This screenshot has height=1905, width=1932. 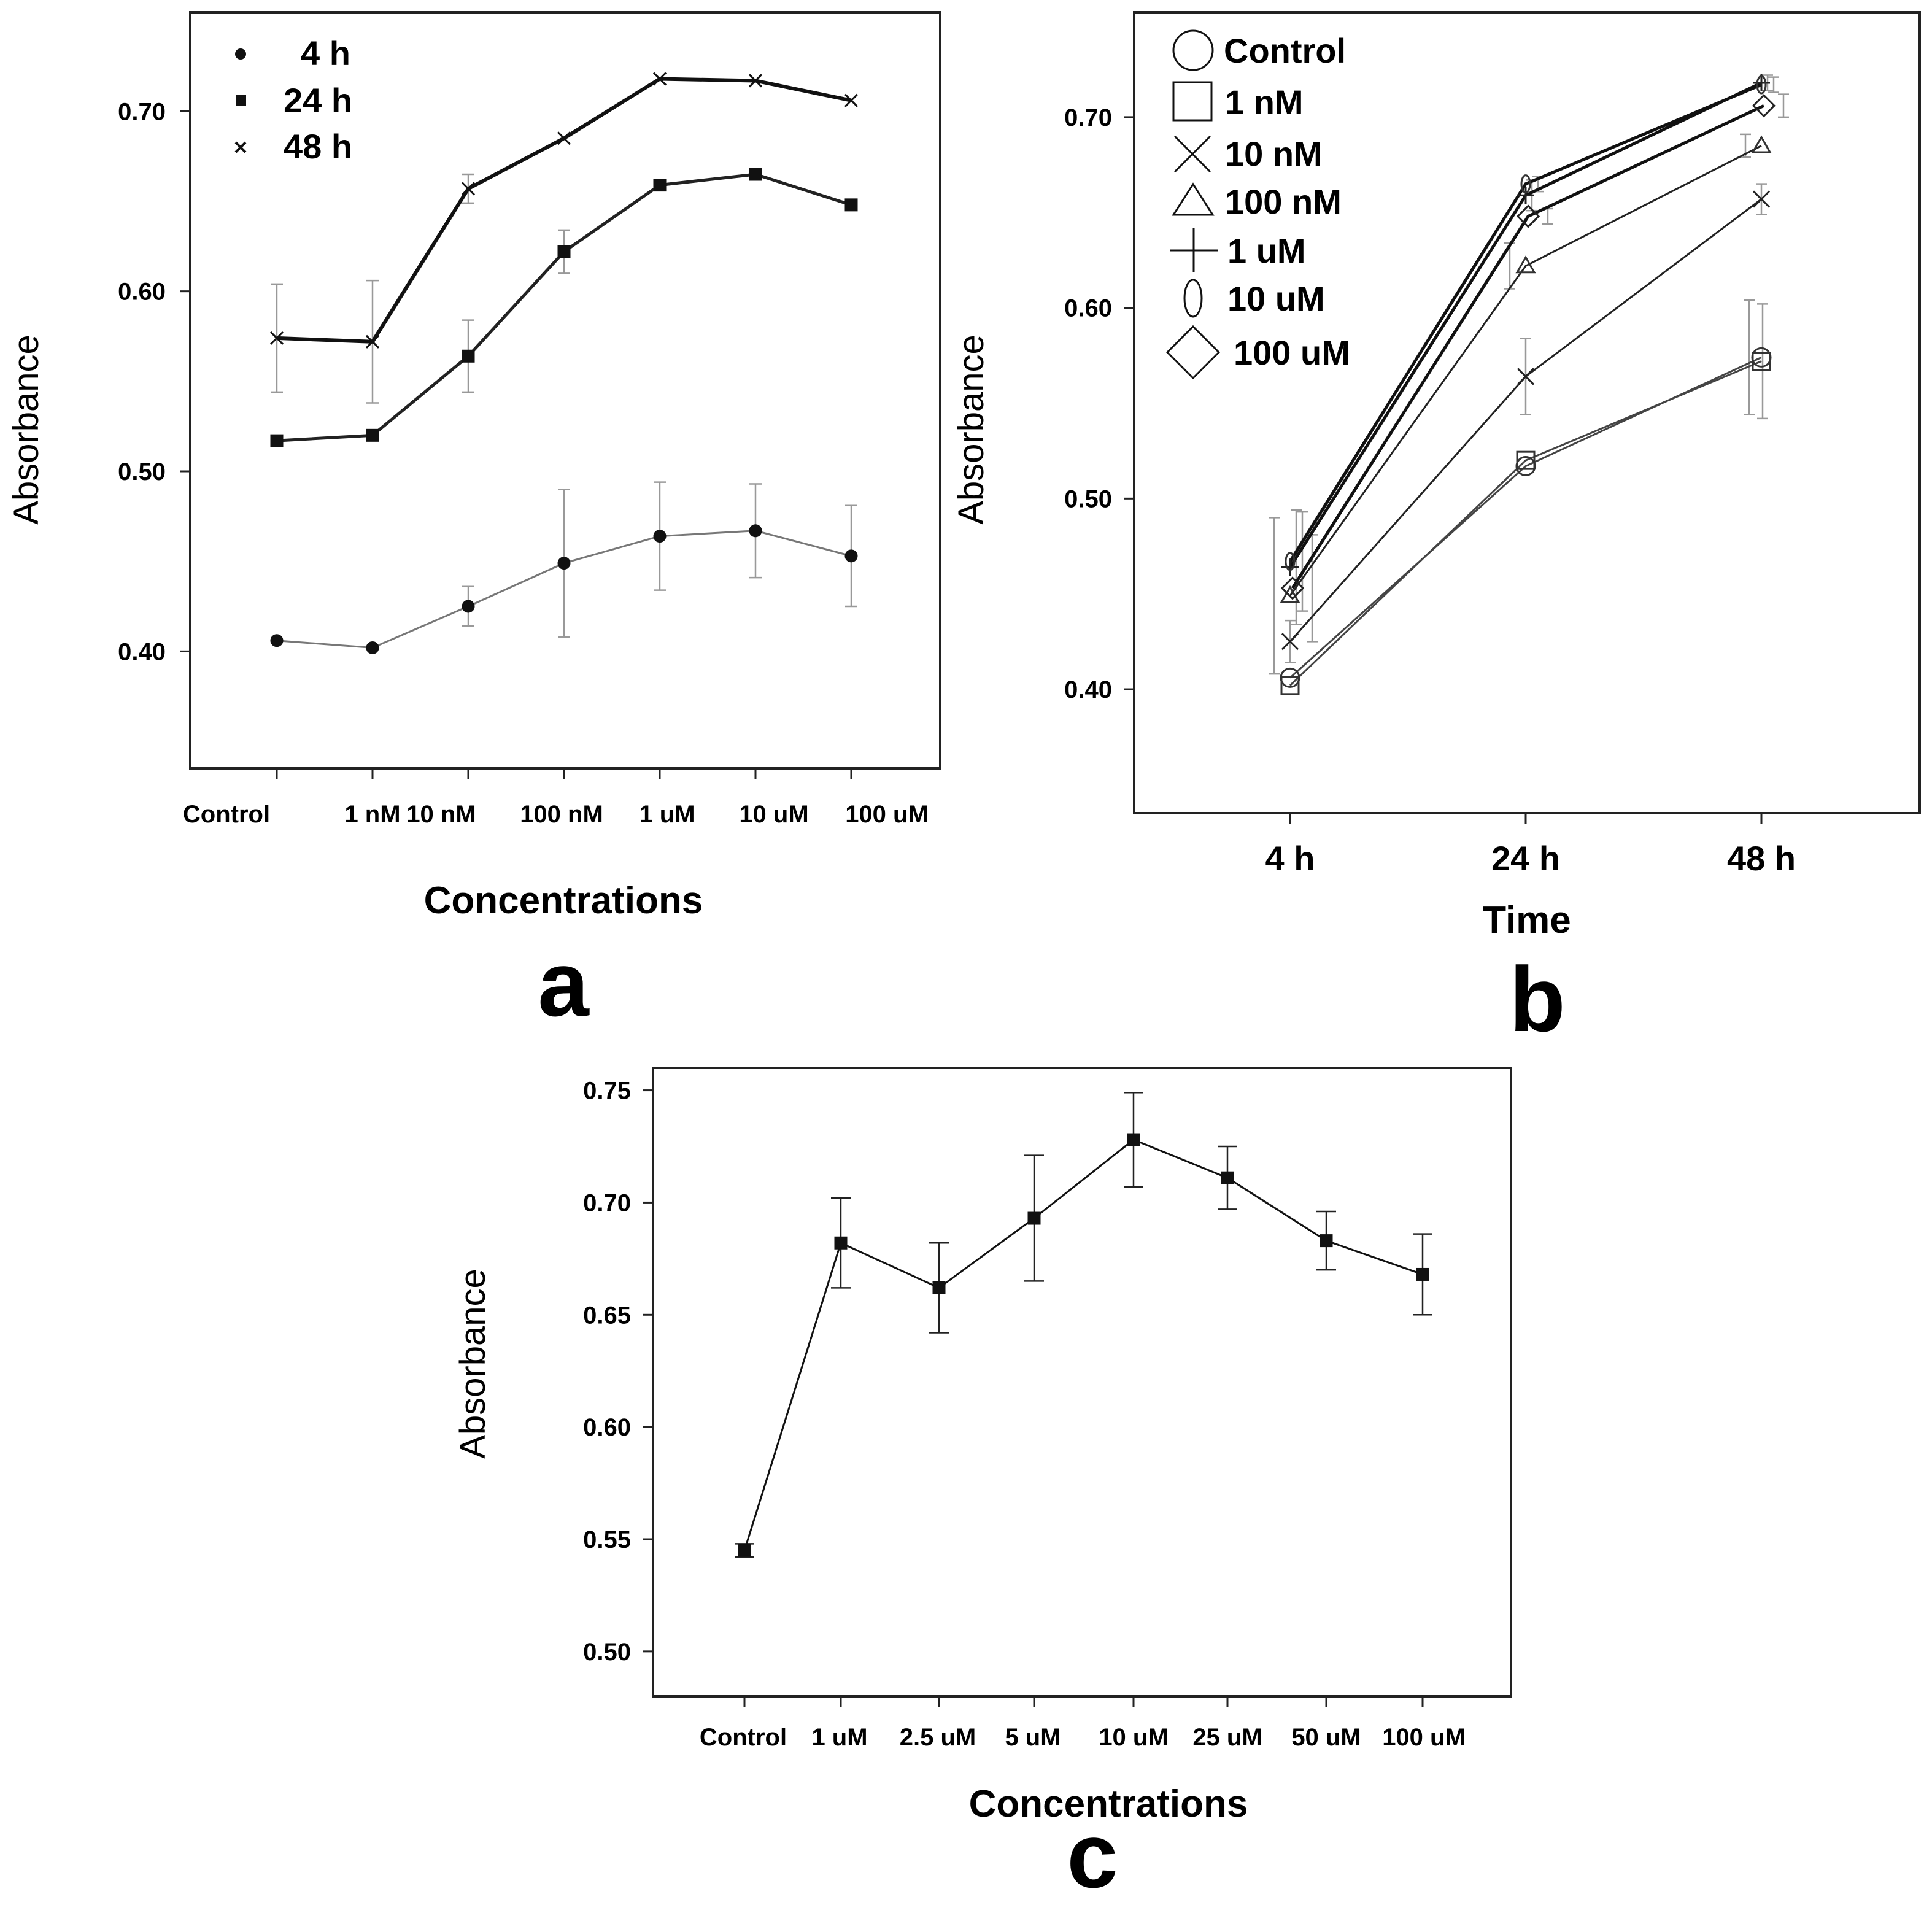 What do you see at coordinates (441, 815) in the screenshot?
I see `x-tick-label: 10 nM` at bounding box center [441, 815].